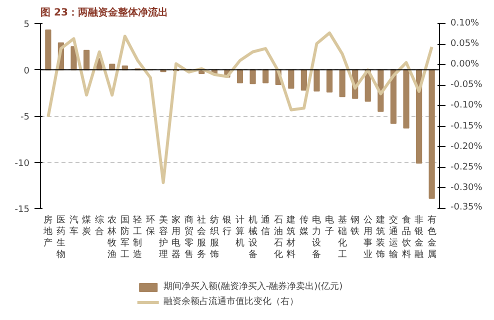 The height and width of the screenshot is (320, 494). Describe the element at coordinates (150, 226) in the screenshot. I see `x-tick-label: 环保` at that location.